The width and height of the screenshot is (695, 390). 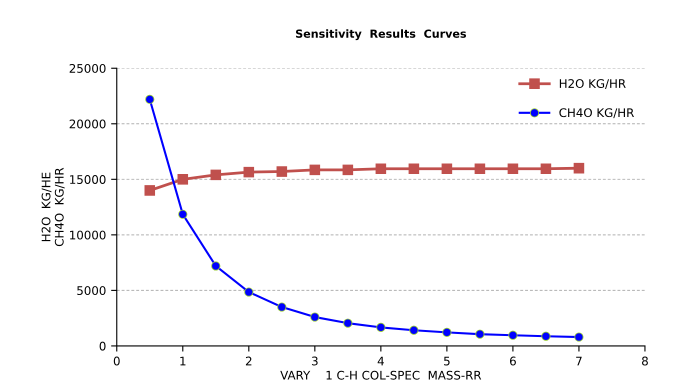 I want to click on x-tick-label: 3, so click(x=315, y=361).